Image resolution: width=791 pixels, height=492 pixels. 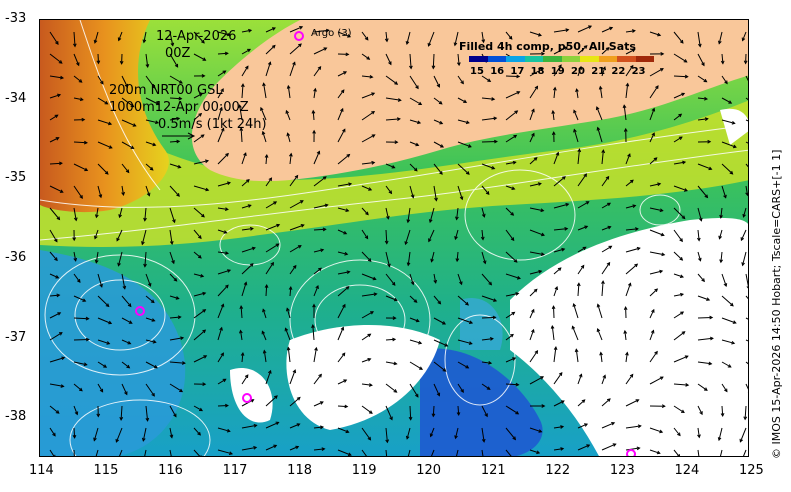 What do you see at coordinates (478, 59) in the screenshot?
I see `colorbar-segment` at bounding box center [478, 59].